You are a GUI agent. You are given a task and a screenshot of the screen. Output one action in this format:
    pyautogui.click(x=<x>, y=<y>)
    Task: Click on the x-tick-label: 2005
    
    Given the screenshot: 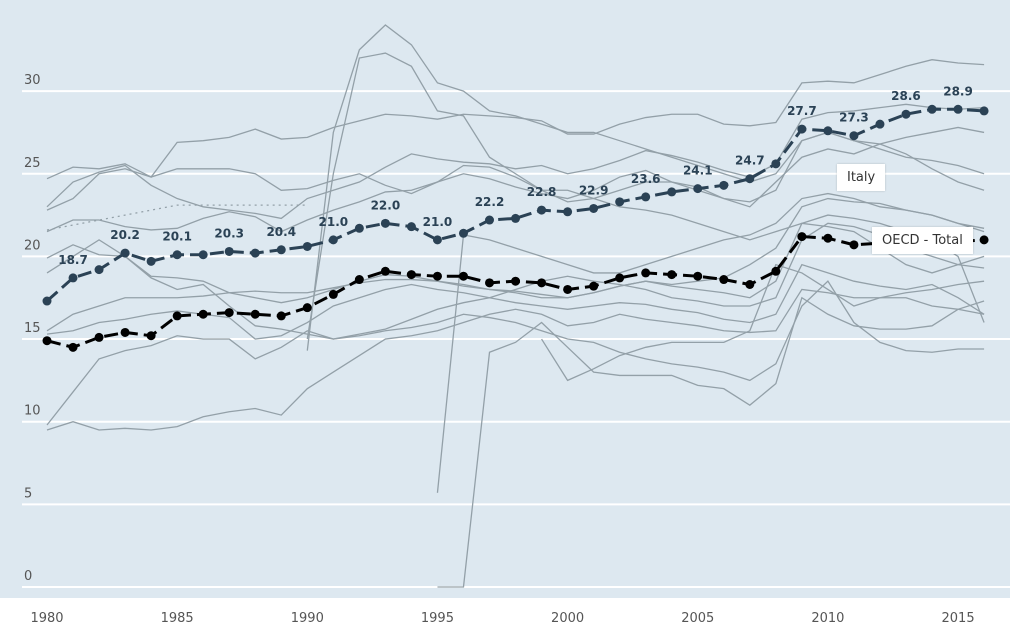 What is the action you would take?
    pyautogui.click(x=697, y=618)
    